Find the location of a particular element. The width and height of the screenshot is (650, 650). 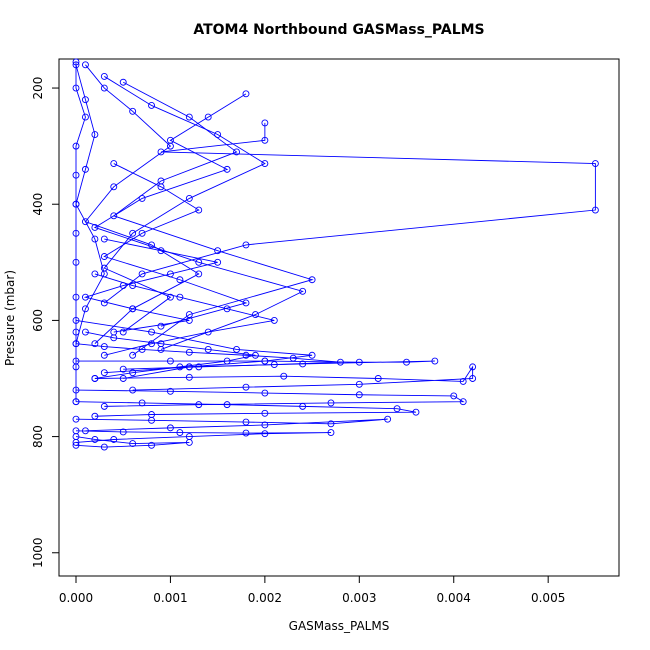

y-axis: 200 400 600 800 1000 is located at coordinates (45, 322).